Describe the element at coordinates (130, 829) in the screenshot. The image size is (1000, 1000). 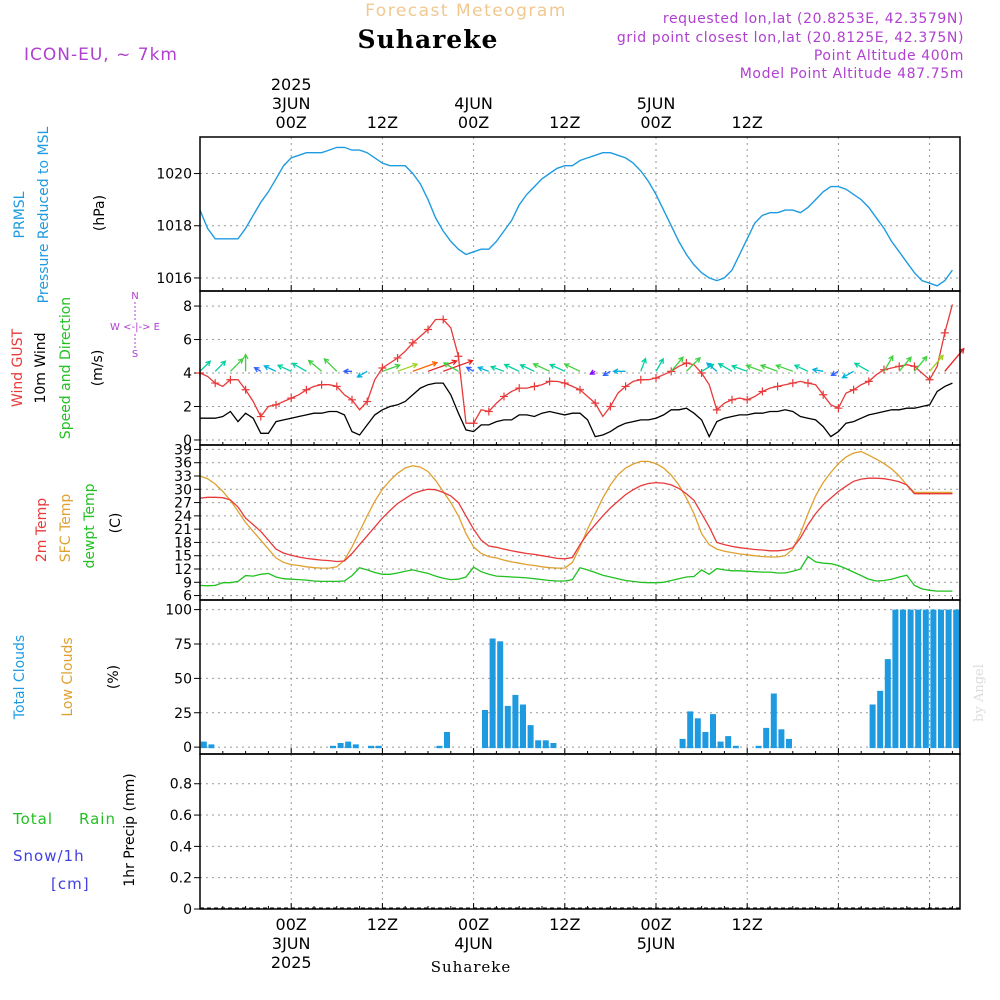
I see `precip-ylabel: 1hr Precip (mm)` at that location.